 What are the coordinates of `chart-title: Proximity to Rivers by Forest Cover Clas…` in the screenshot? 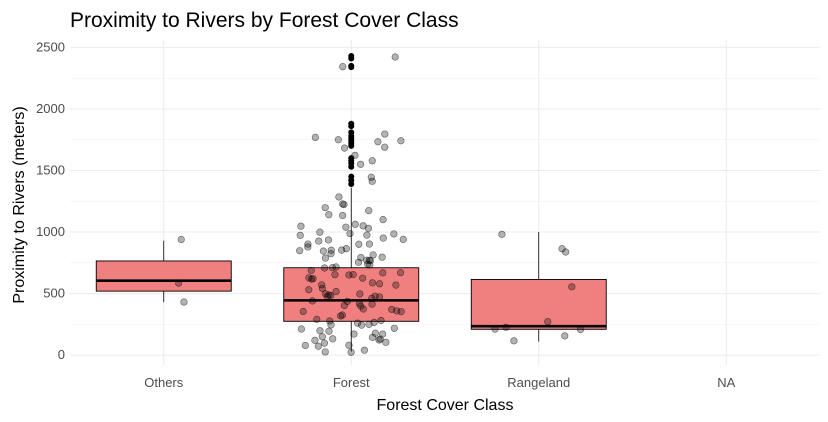 It's located at (264, 20).